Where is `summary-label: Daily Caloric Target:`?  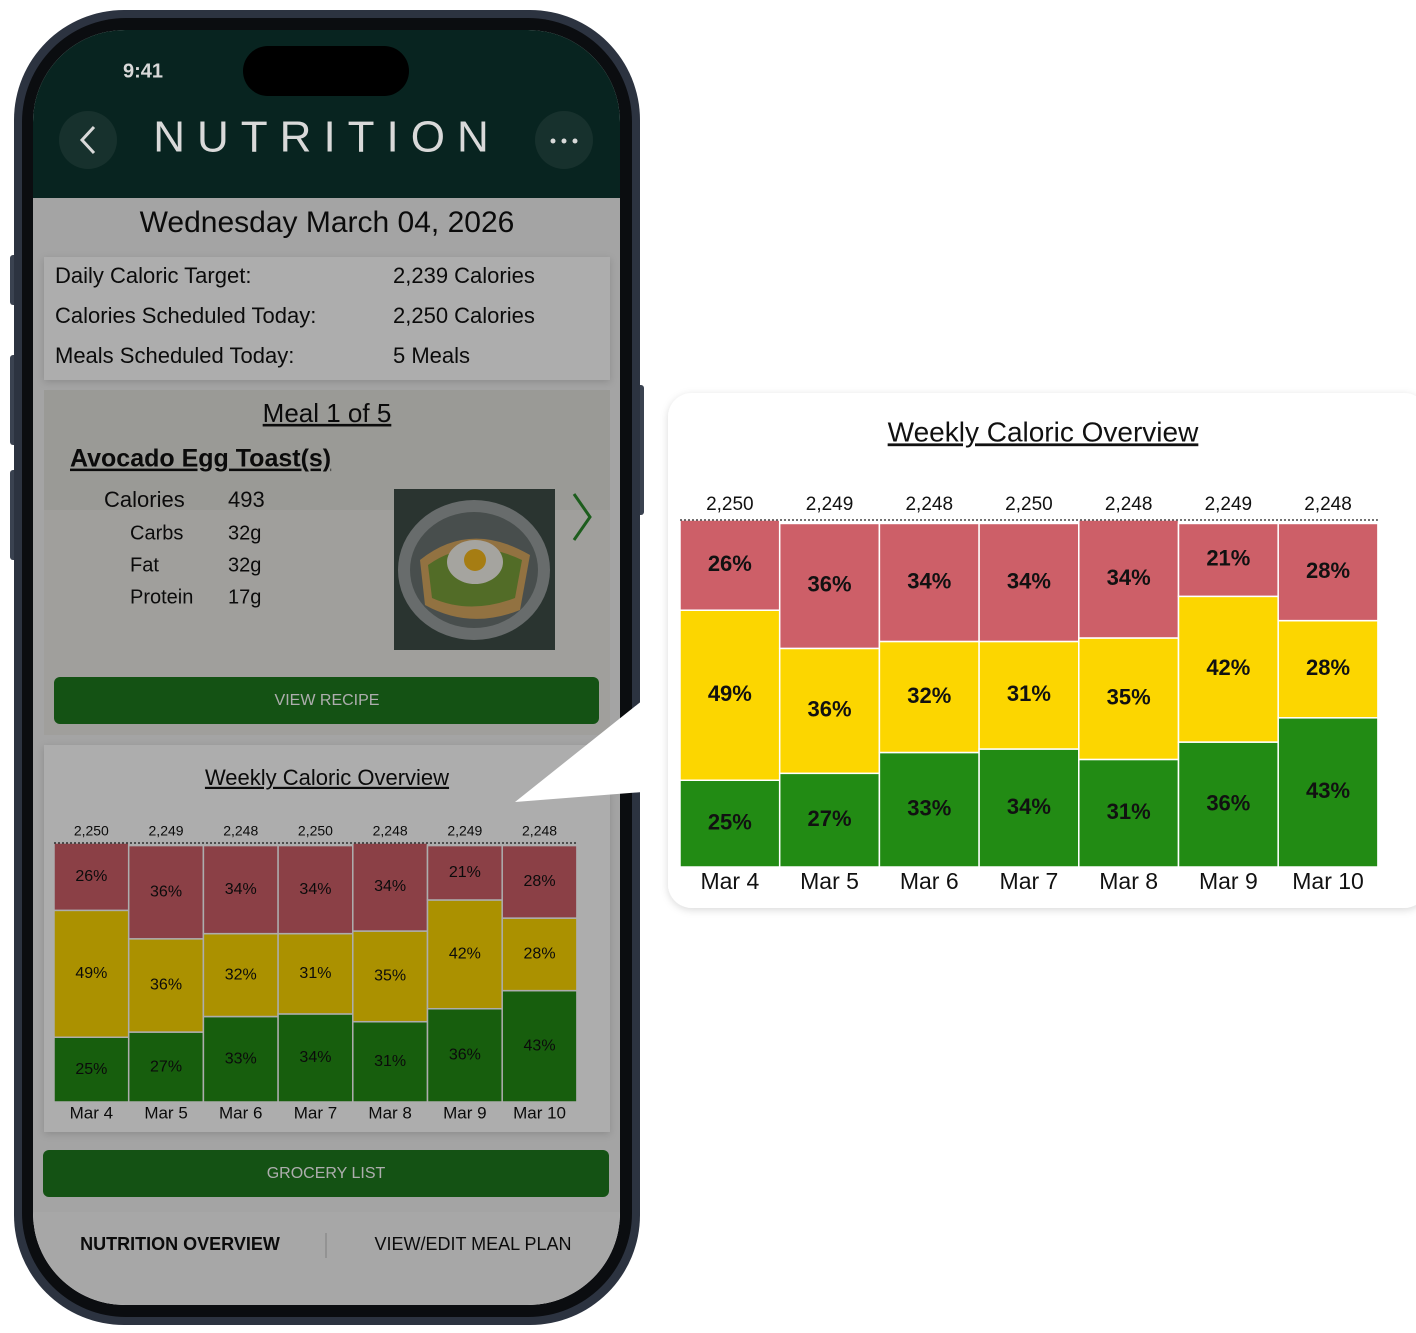
summary-label: Daily Caloric Target: is located at coordinates (153, 275).